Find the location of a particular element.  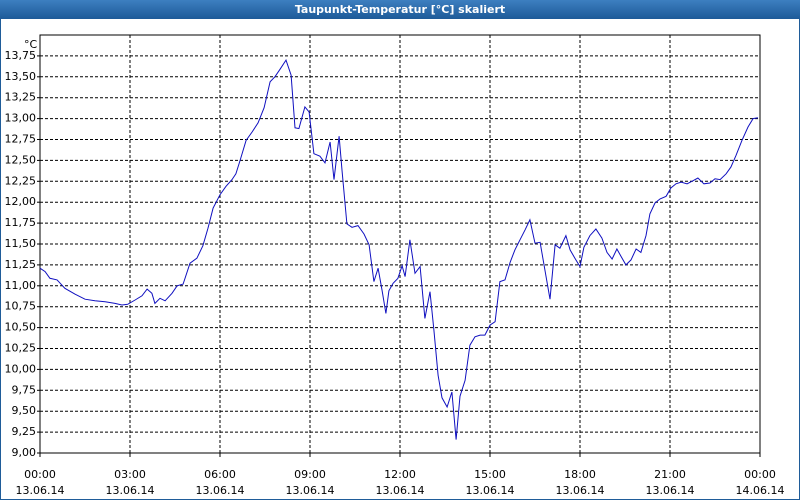

y-tick-label: 12,50 is located at coordinates (21, 159).